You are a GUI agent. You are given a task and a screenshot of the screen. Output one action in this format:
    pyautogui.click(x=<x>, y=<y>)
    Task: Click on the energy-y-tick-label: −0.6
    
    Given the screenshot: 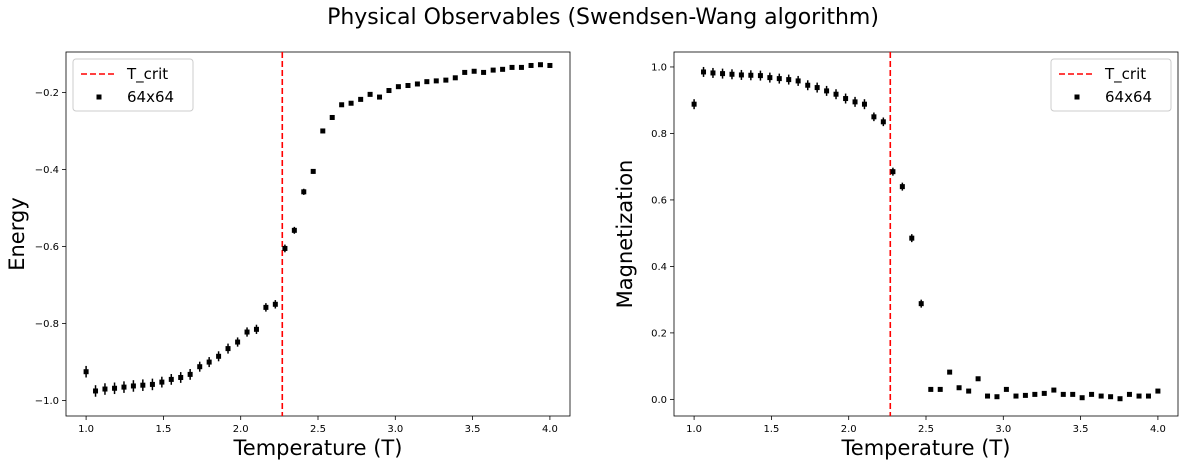 What is the action you would take?
    pyautogui.click(x=47, y=247)
    